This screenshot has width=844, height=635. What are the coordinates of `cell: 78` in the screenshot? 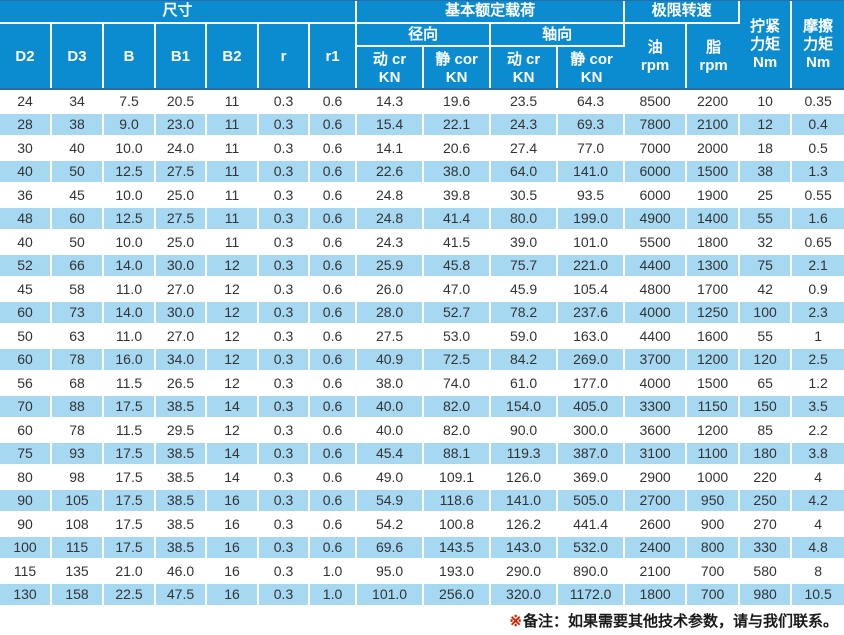 It's located at (78, 360).